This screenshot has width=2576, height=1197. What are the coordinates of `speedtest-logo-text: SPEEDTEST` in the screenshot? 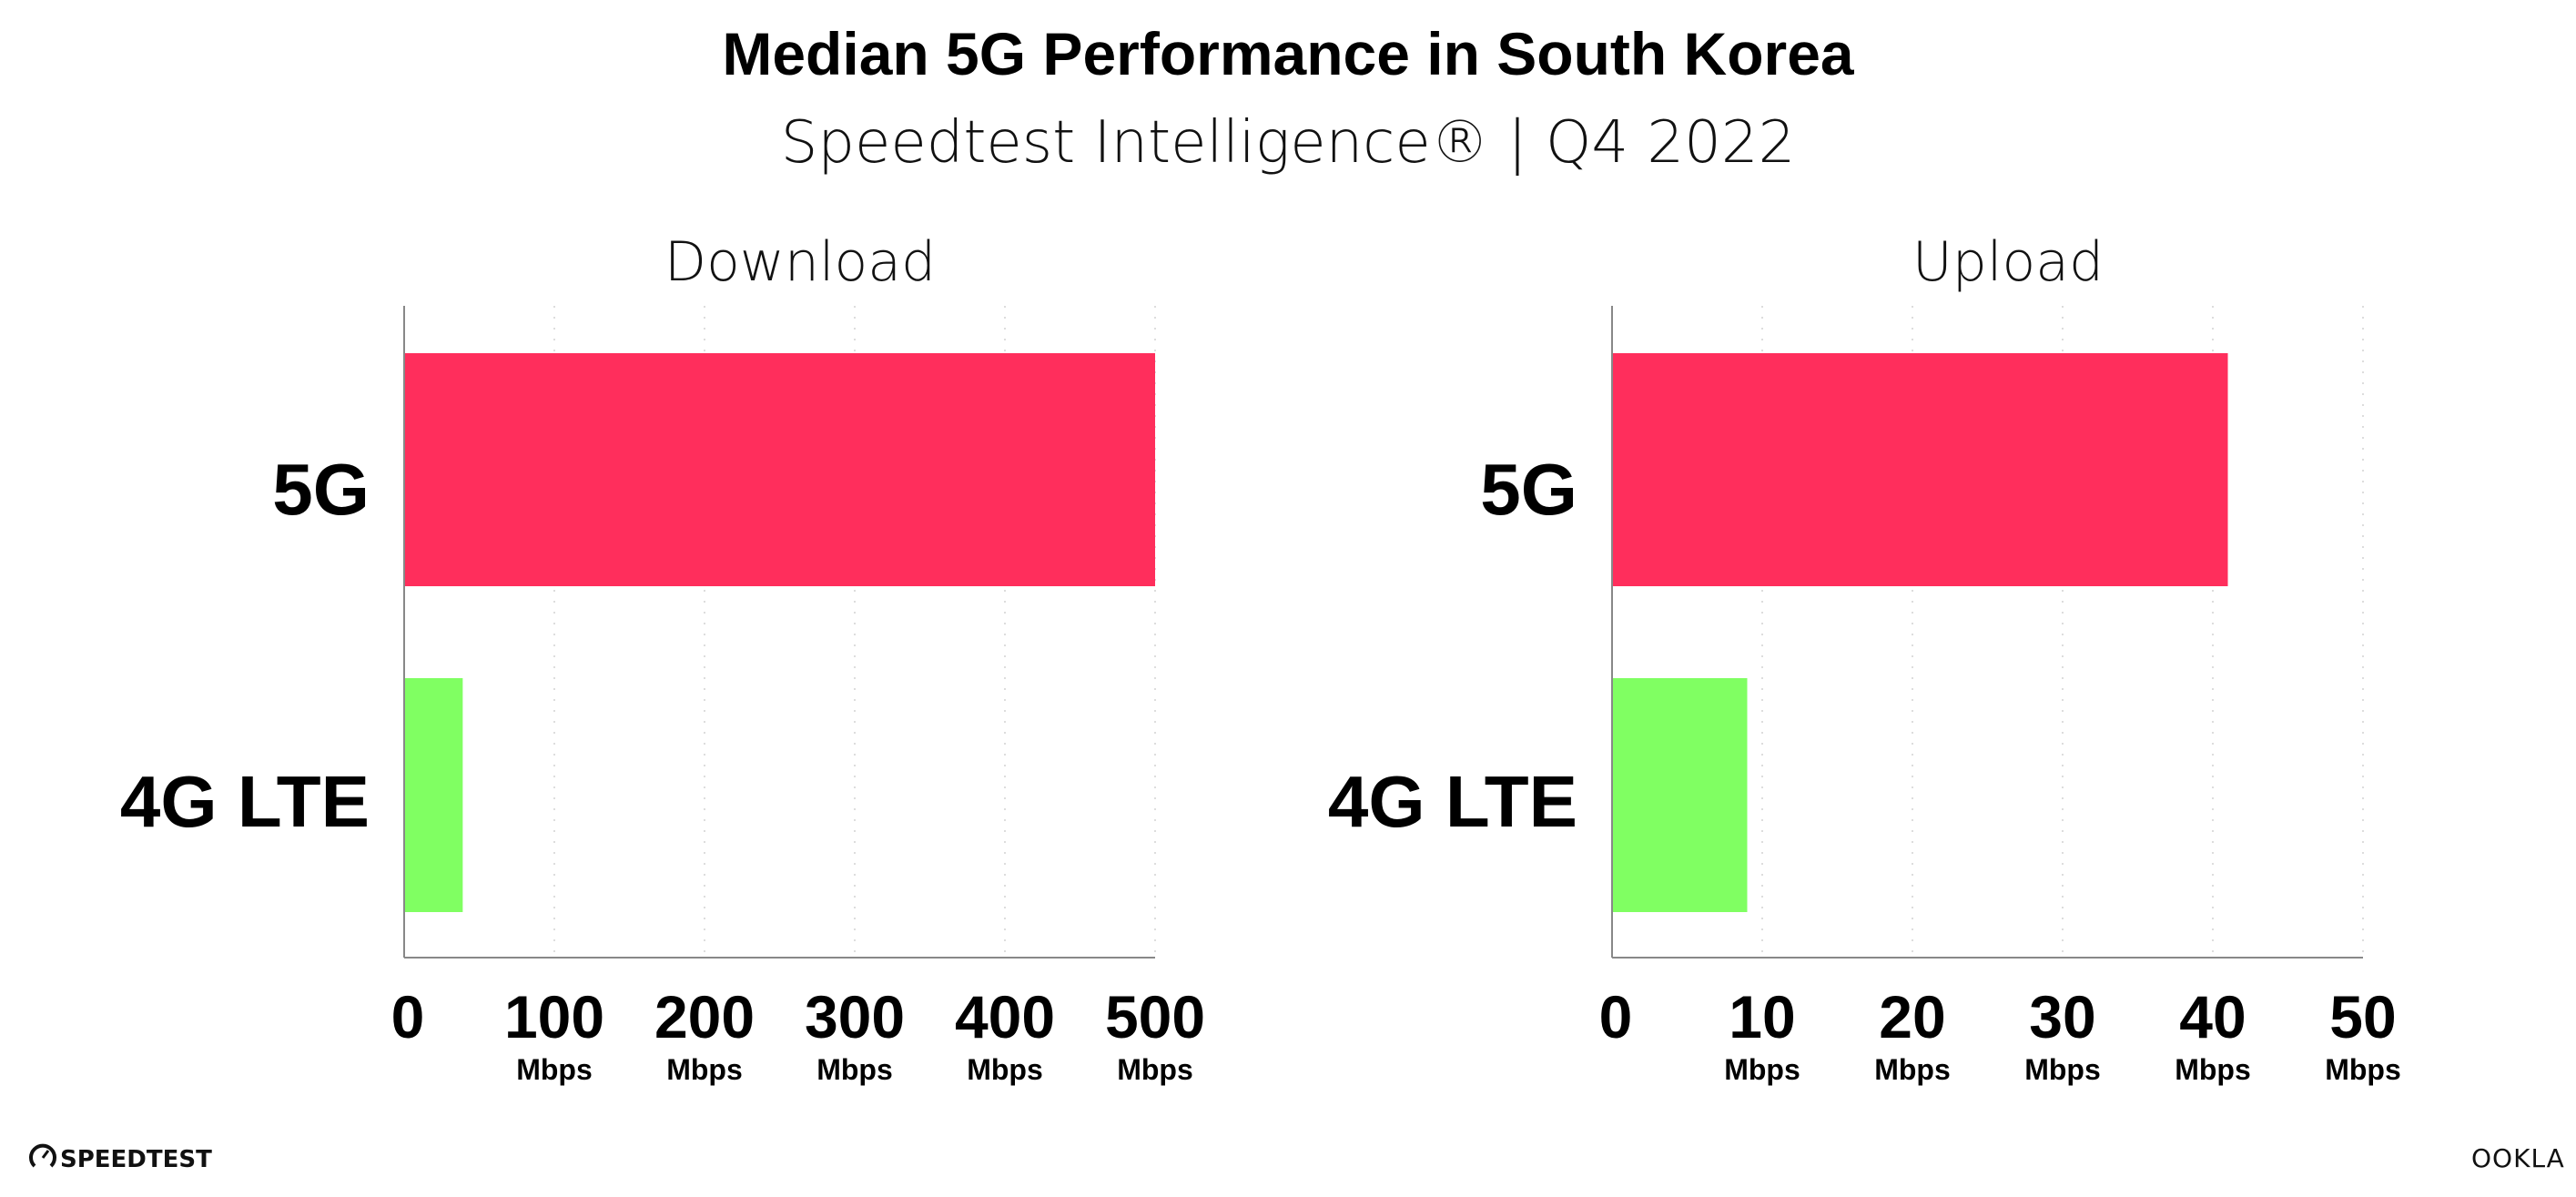 It's located at (136, 1159).